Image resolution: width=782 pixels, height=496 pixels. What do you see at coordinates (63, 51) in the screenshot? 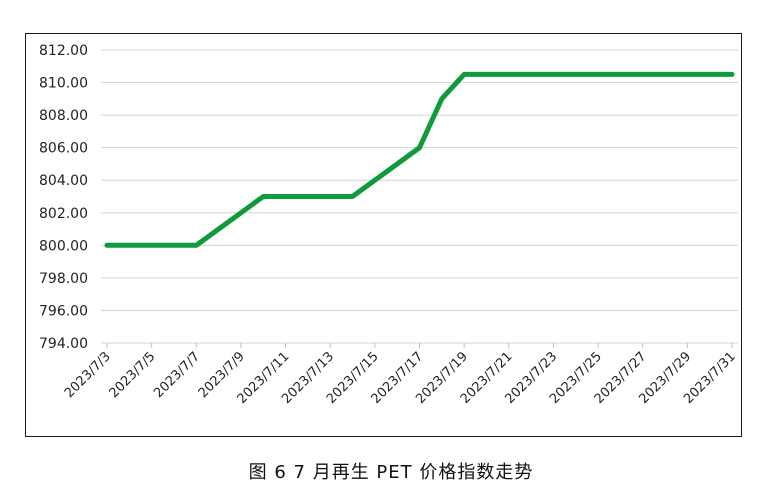
I see `y-tick-label: 812.00` at bounding box center [63, 51].